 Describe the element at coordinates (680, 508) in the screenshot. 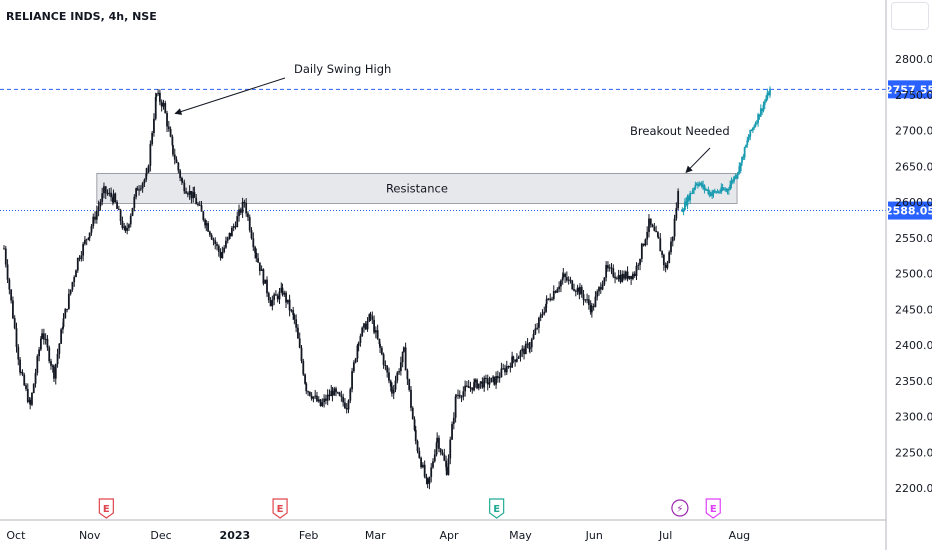

I see `flash-event-icon` at that location.